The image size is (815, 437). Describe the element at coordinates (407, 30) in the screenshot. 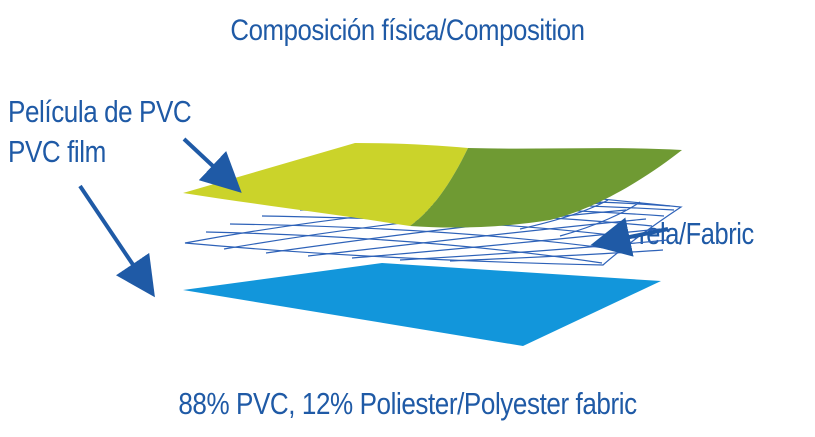

I see `diagram-title: Composición física/Composition` at that location.